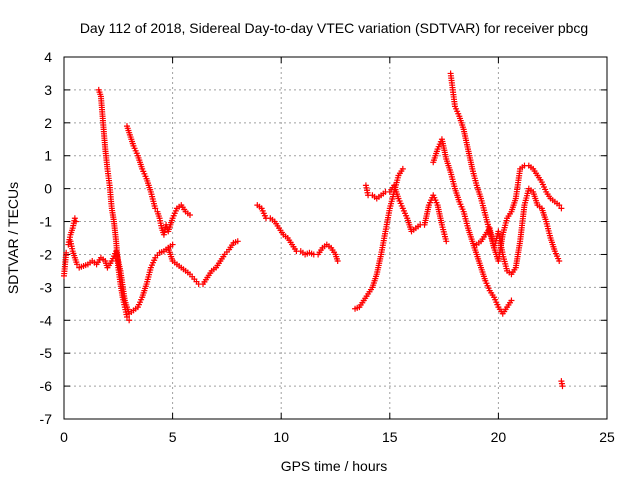 Image resolution: width=640 pixels, height=480 pixels. Describe the element at coordinates (334, 466) in the screenshot. I see `x-axis-label: GPS time / hours` at that location.